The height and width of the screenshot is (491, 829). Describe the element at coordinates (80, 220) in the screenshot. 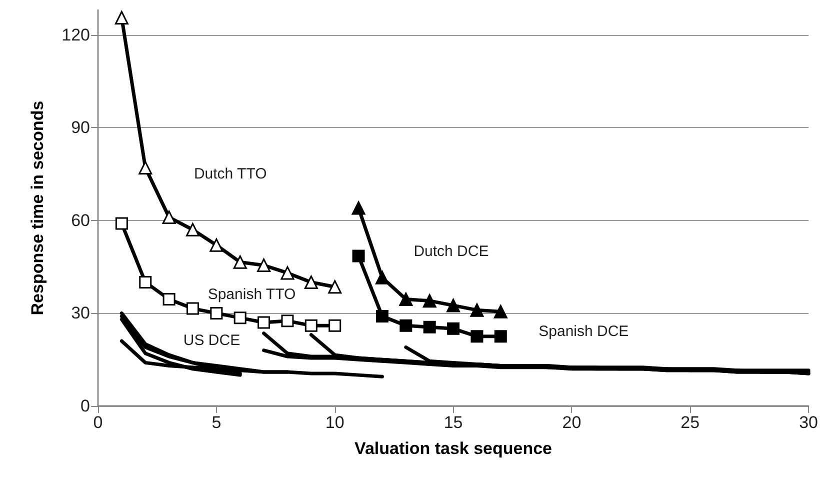

I see `y-tick-label: 60` at that location.